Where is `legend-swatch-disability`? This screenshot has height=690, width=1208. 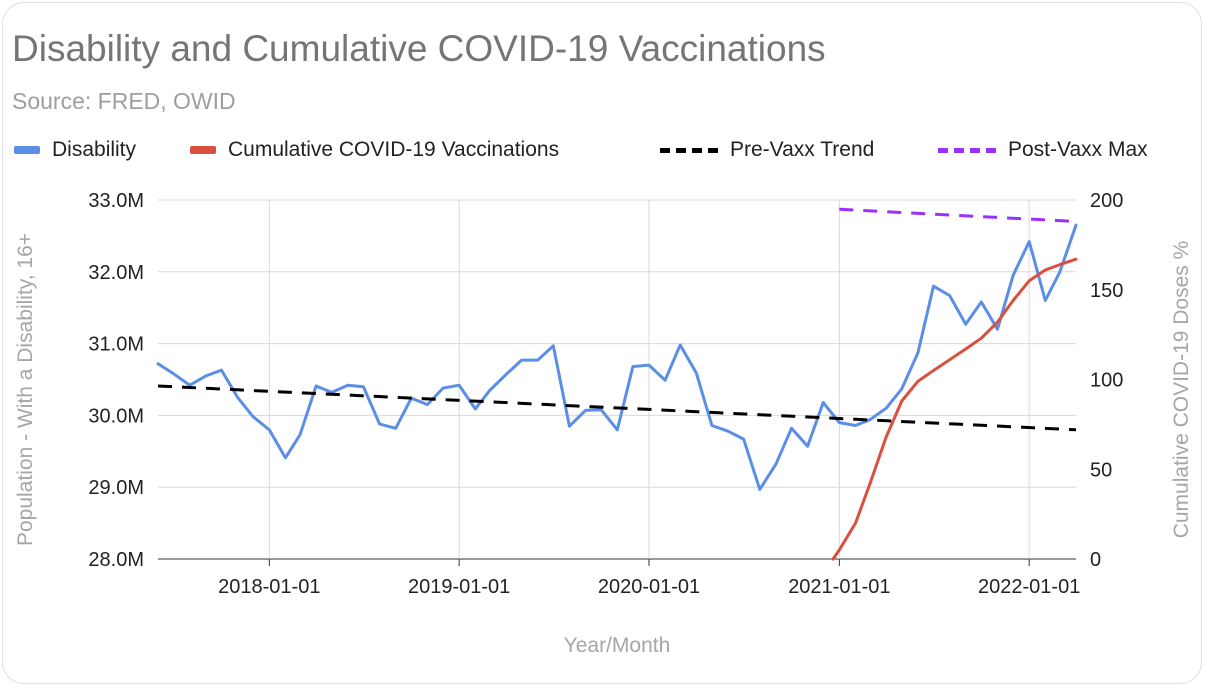 legend-swatch-disability is located at coordinates (27, 150).